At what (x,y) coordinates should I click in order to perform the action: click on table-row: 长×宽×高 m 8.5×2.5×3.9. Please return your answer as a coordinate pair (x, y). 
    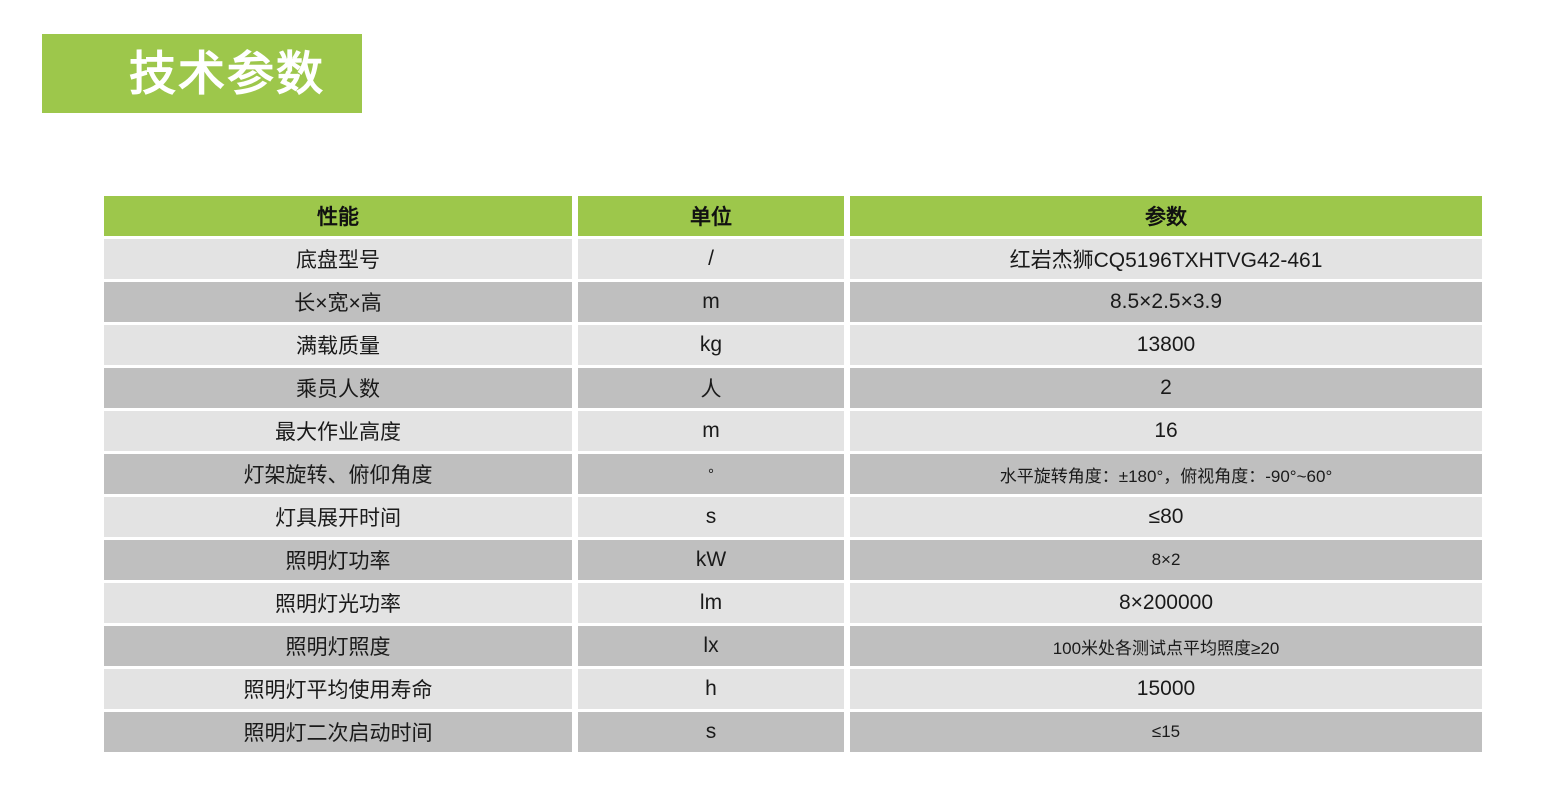
    Looking at the image, I should click on (793, 302).